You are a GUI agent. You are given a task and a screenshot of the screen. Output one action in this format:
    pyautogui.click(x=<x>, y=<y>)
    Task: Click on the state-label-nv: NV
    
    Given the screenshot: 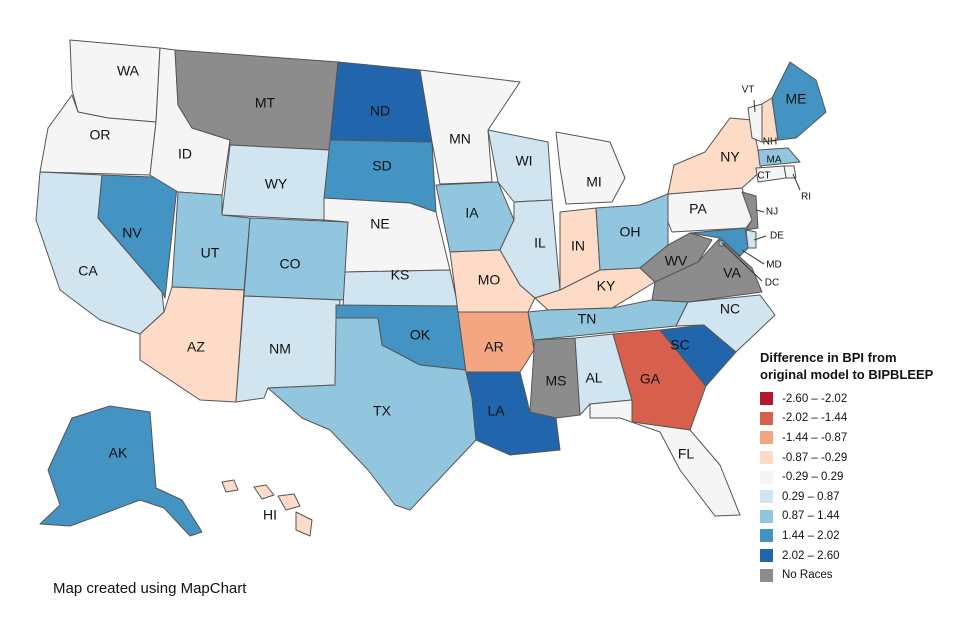 What is the action you would take?
    pyautogui.click(x=132, y=233)
    